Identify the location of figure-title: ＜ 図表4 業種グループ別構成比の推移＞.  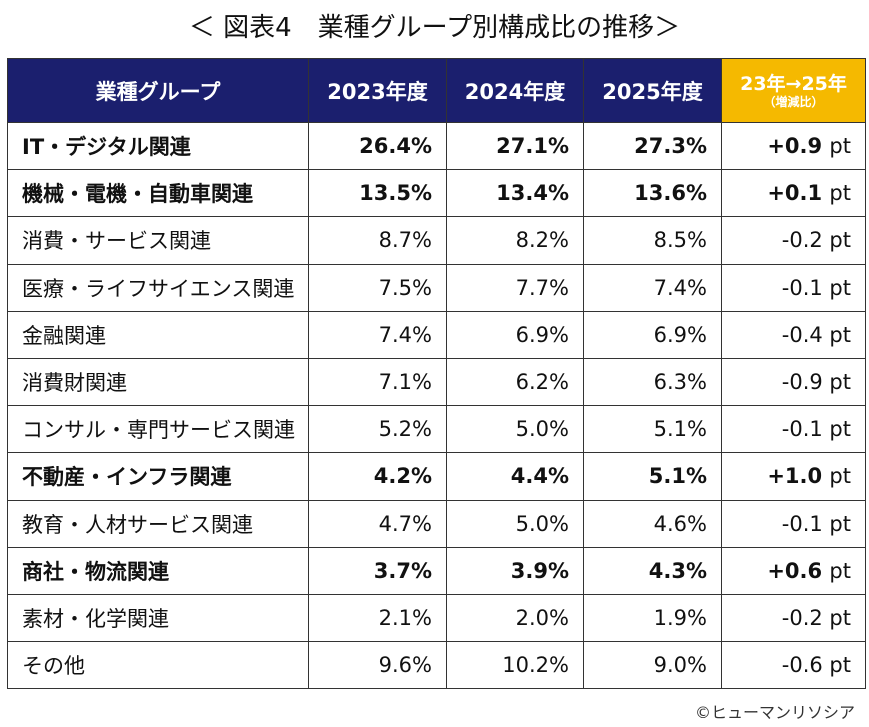
(434, 28).